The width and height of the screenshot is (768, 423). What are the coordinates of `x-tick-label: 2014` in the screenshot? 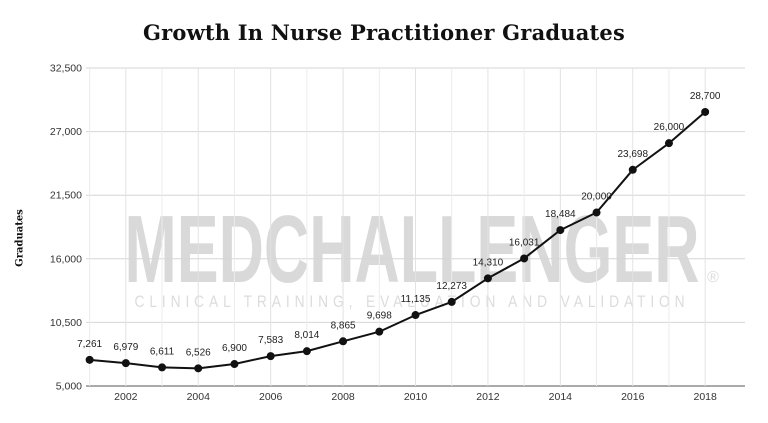 It's located at (561, 397).